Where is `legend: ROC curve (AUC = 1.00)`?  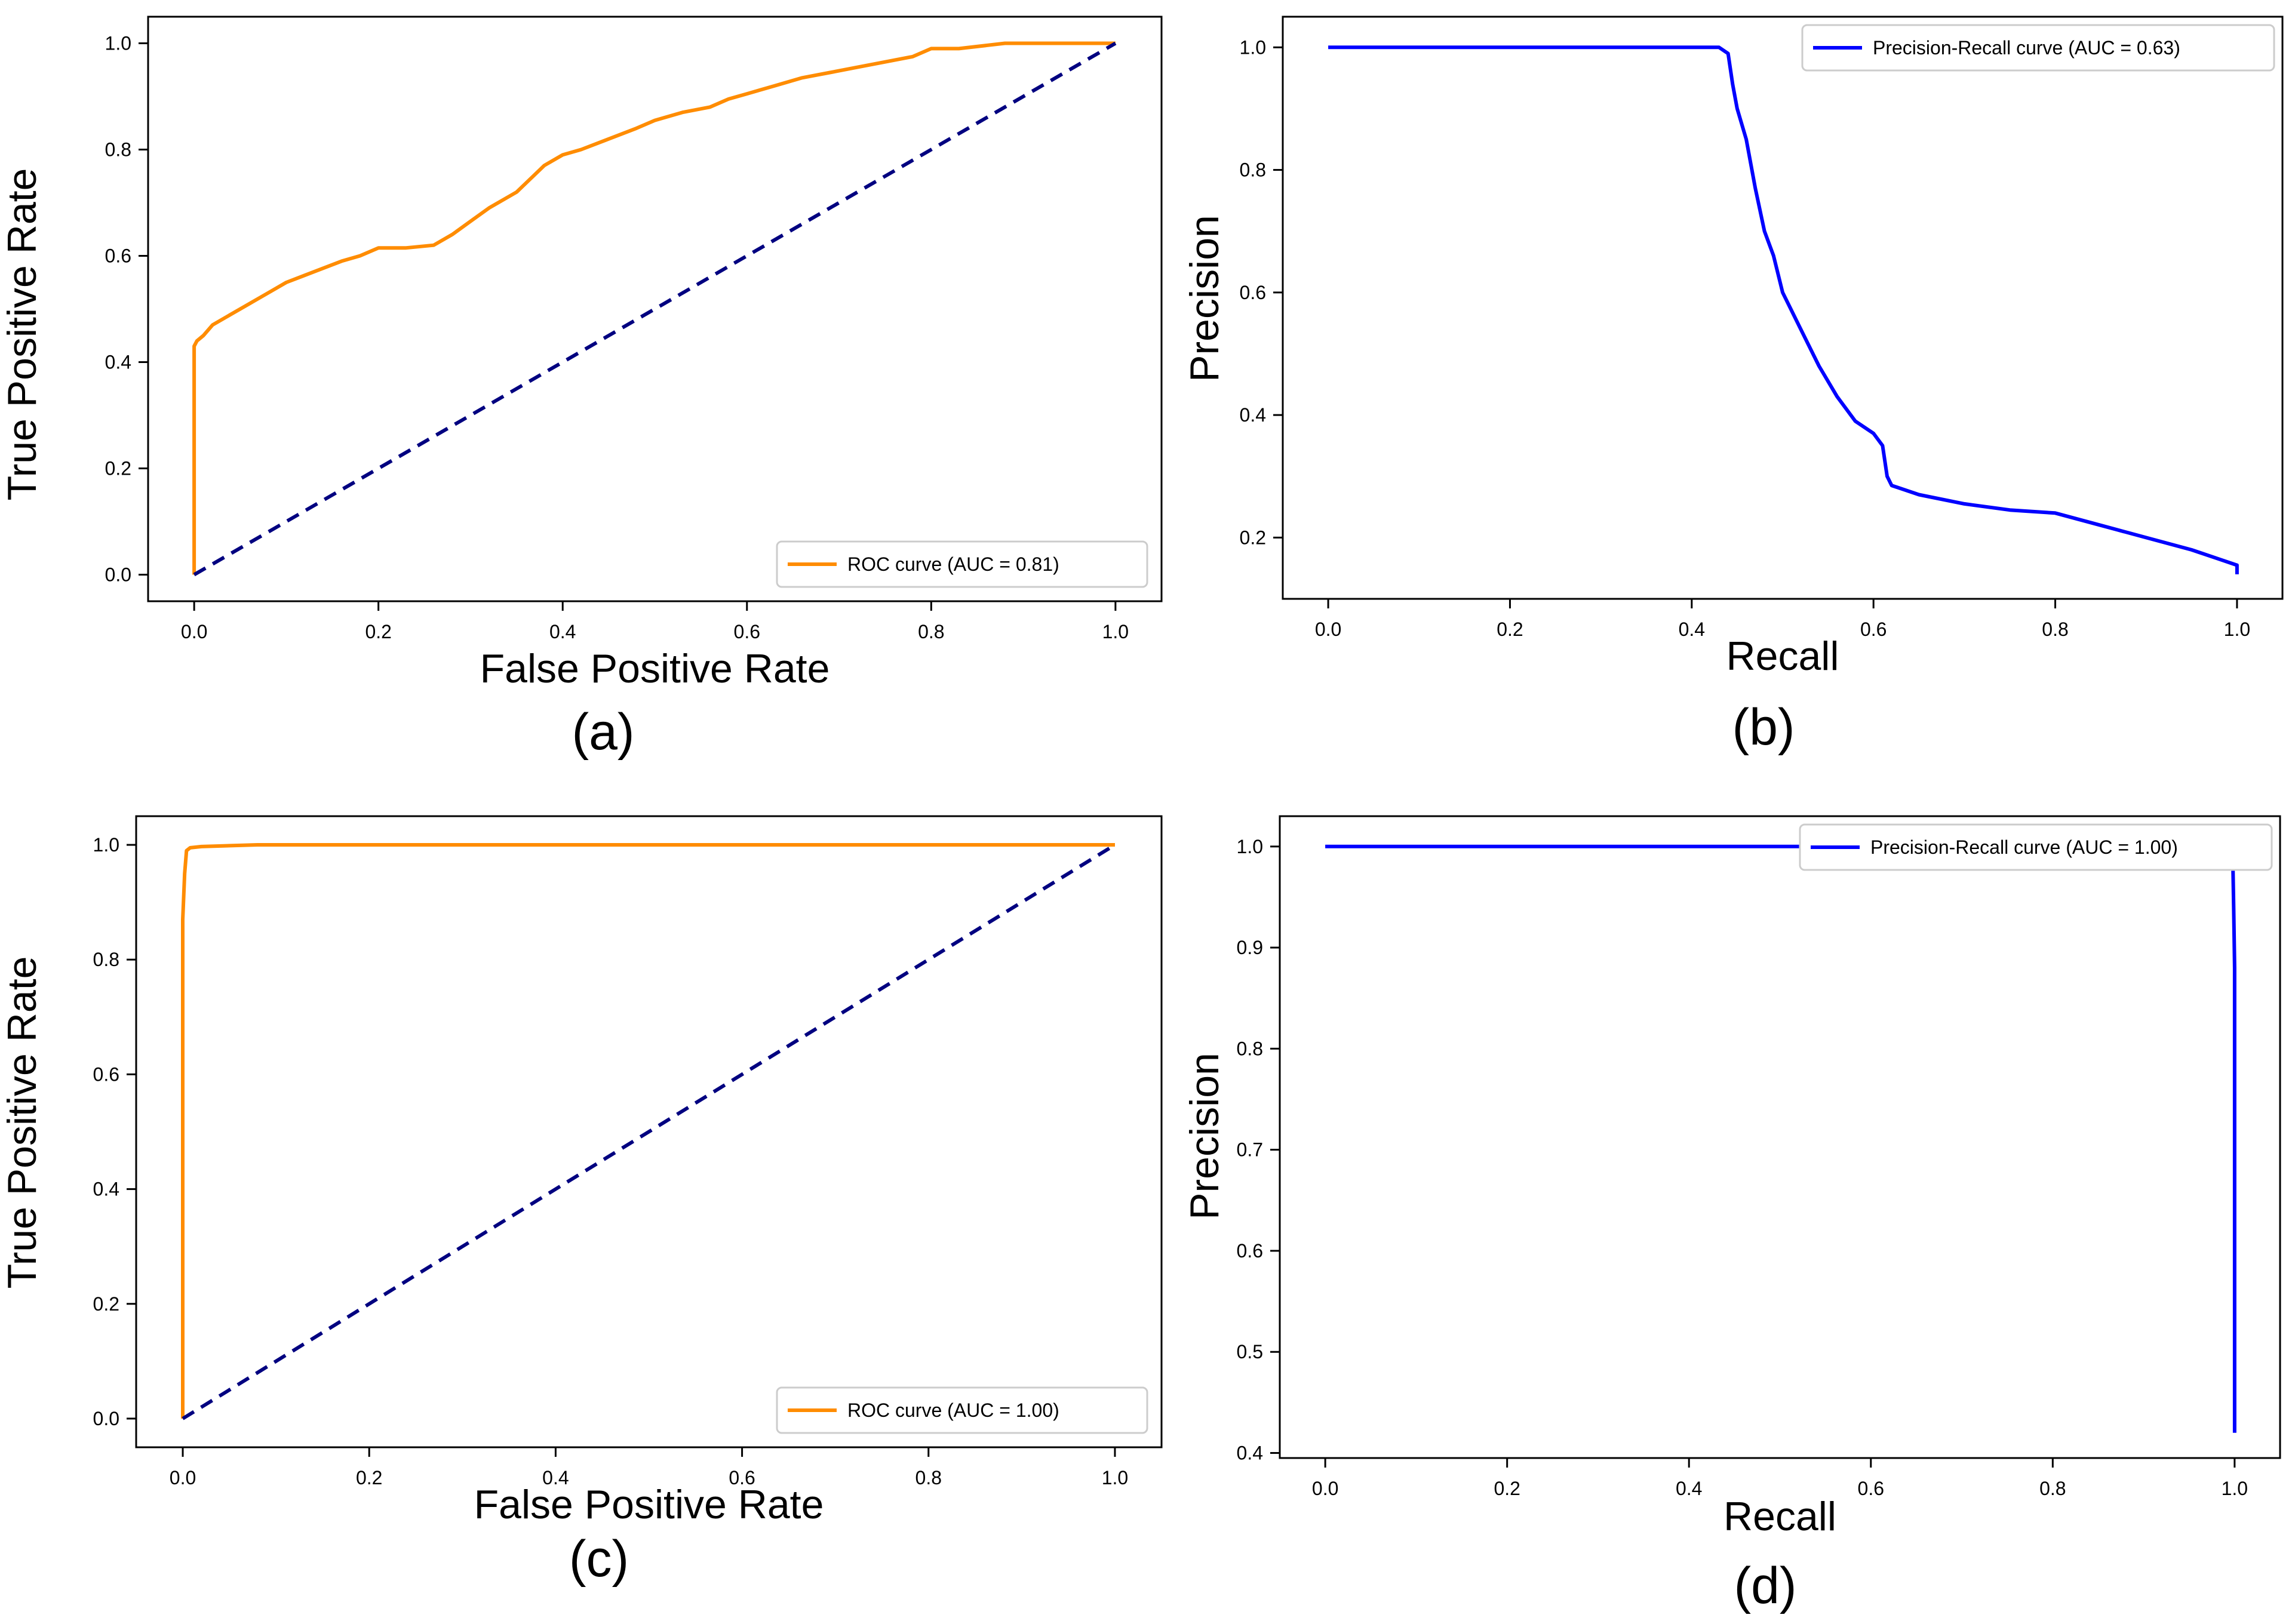 legend: ROC curve (AUC = 1.00) is located at coordinates (962, 1410).